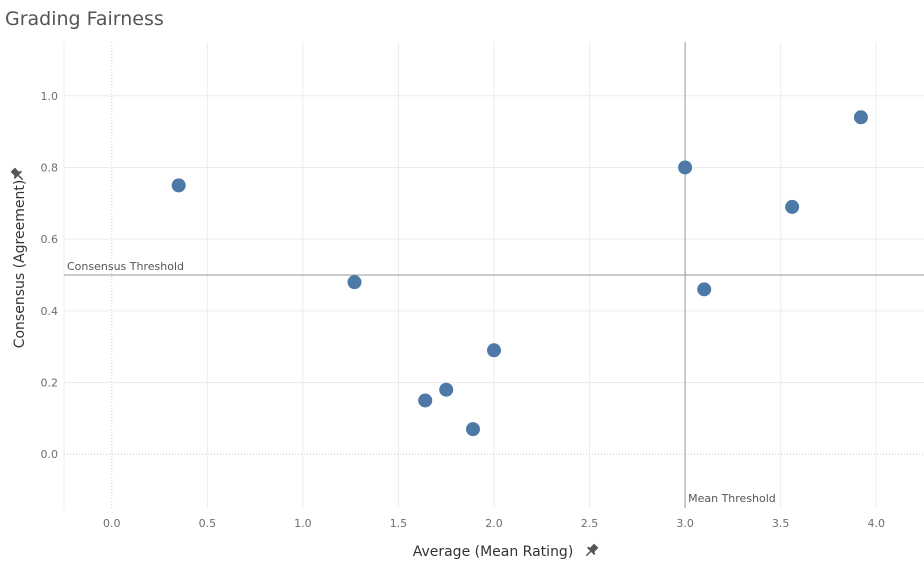  What do you see at coordinates (303, 523) in the screenshot?
I see `x-tick-label: 1.0` at bounding box center [303, 523].